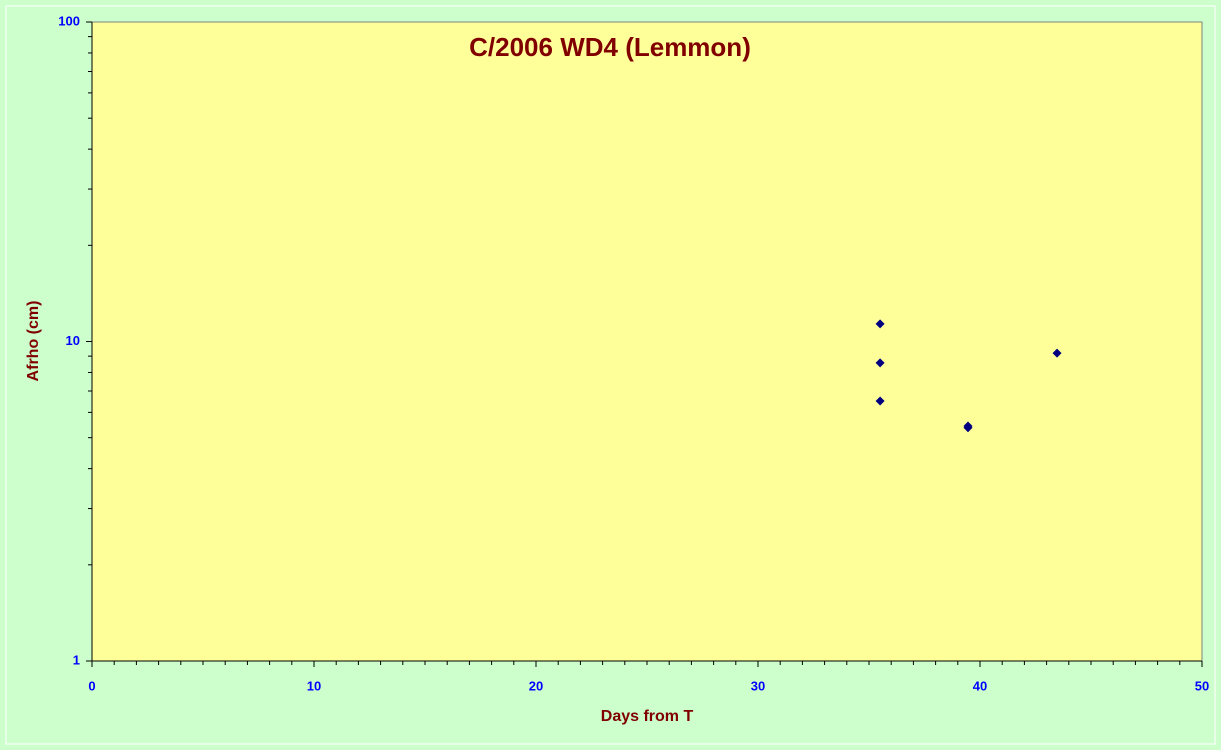 This screenshot has height=750, width=1221. What do you see at coordinates (314, 685) in the screenshot?
I see `x-tick-label: 10` at bounding box center [314, 685].